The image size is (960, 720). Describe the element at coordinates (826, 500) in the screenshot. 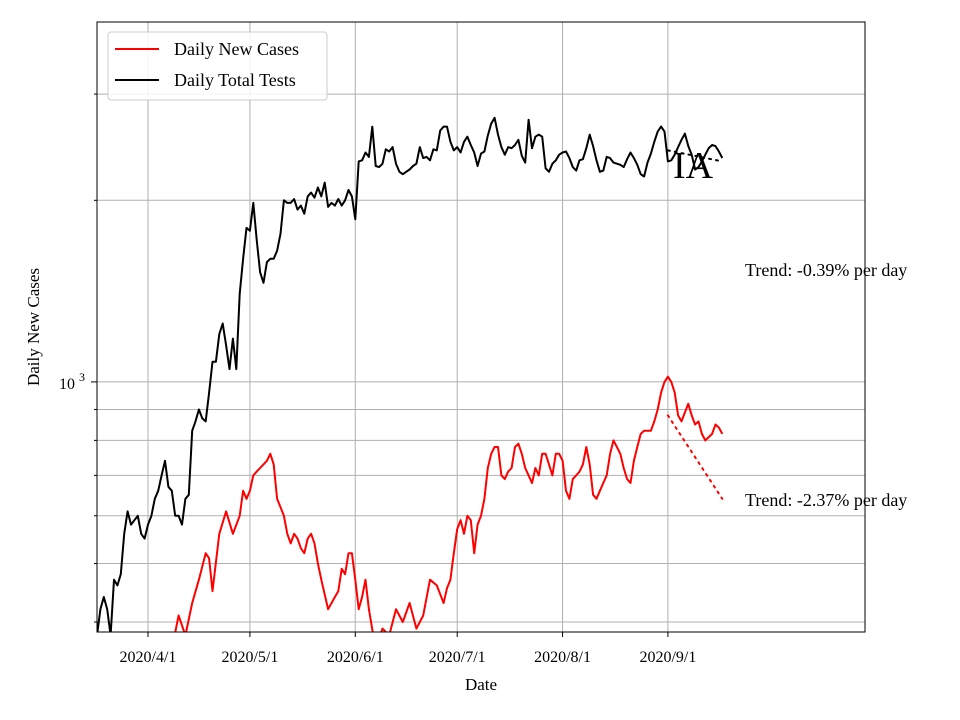

I see `trend-annotation-cases: Trend: -2.37% per day` at that location.